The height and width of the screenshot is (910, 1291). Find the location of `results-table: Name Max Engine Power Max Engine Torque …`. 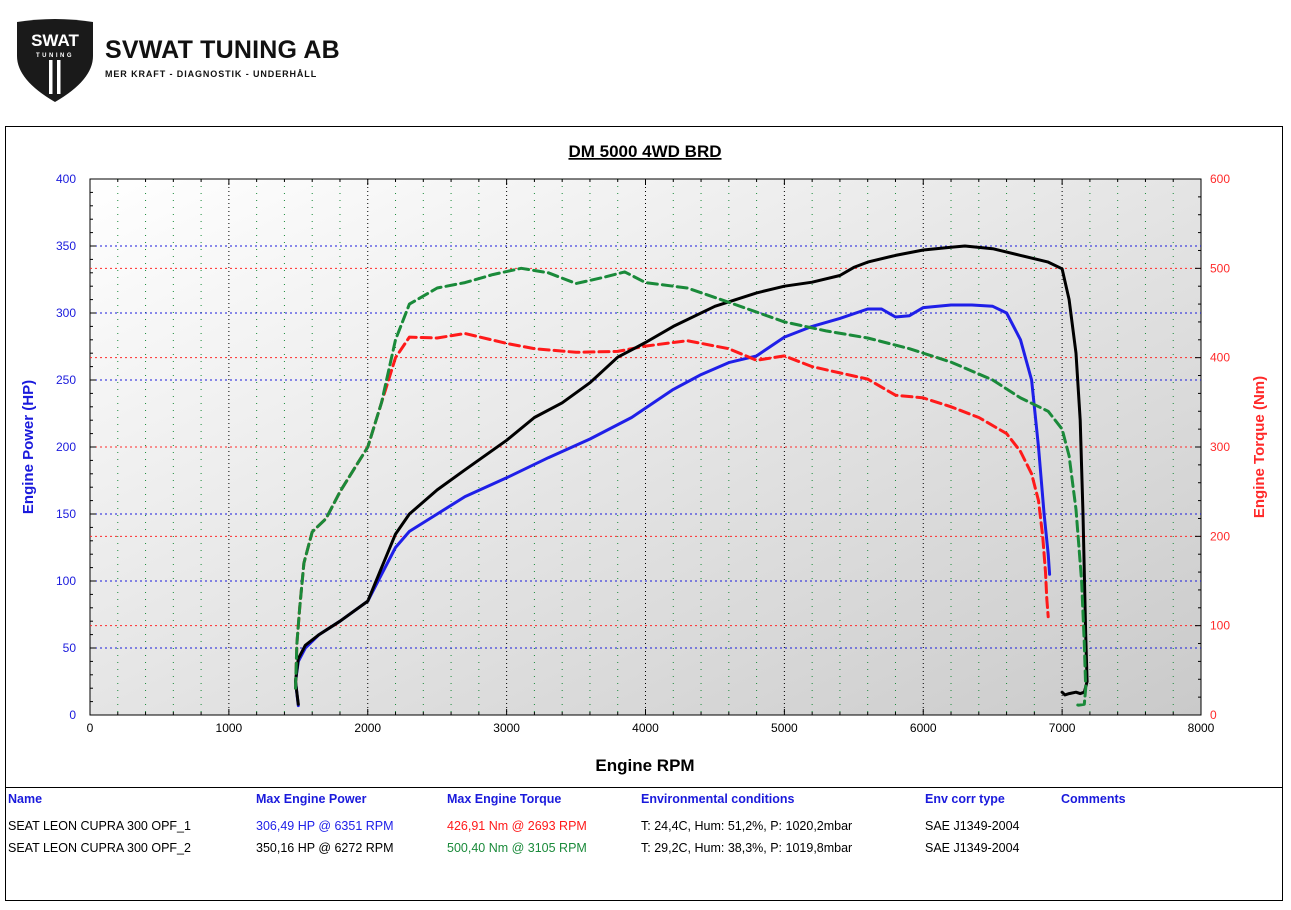

results-table: Name Max Engine Power Max Engine Torque … is located at coordinates (644, 821).